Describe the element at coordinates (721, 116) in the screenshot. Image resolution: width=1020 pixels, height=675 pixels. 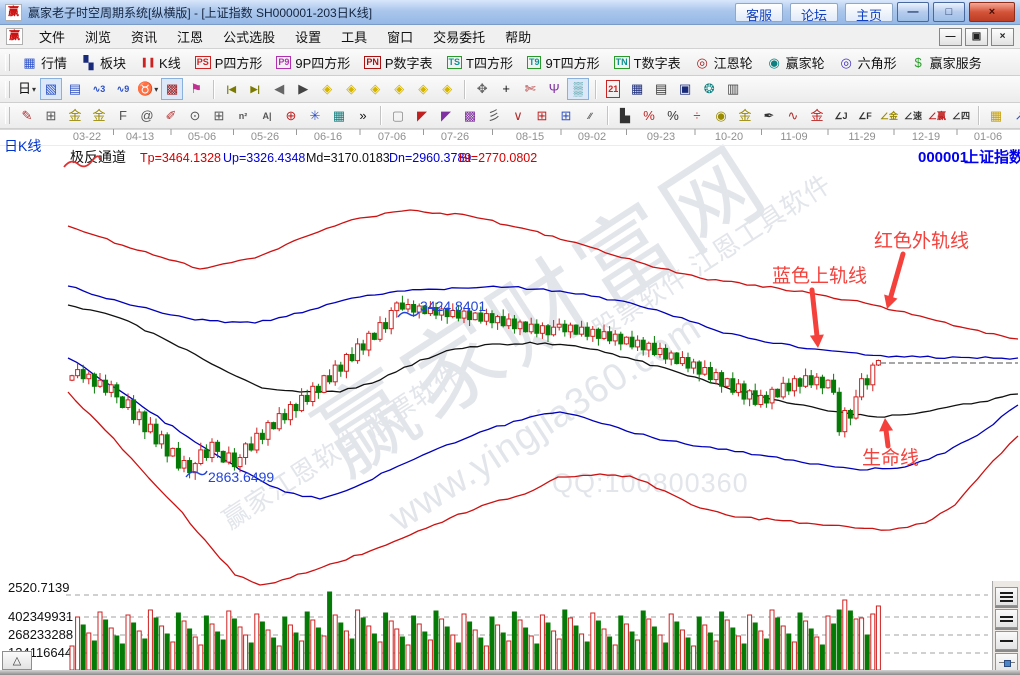
I see `gold-circle-tool: ◉` at that location.